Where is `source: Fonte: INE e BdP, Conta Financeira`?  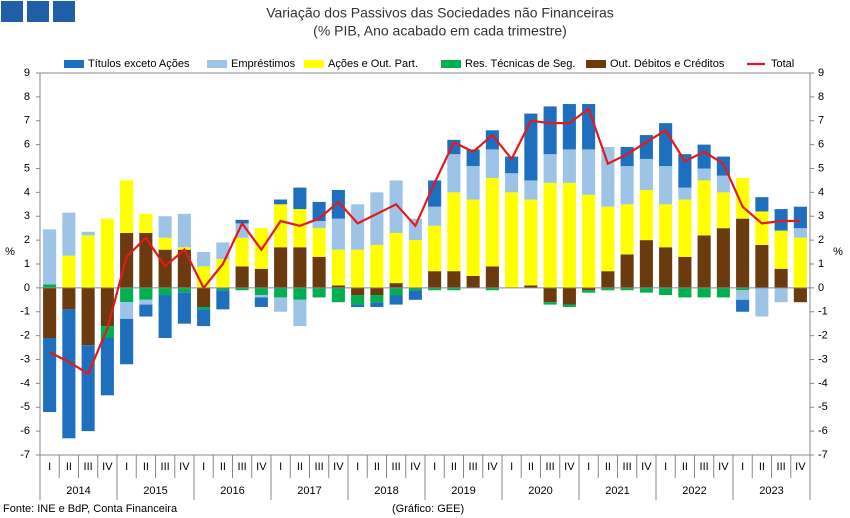
source: Fonte: INE e BdP, Conta Financeira is located at coordinates (90, 509).